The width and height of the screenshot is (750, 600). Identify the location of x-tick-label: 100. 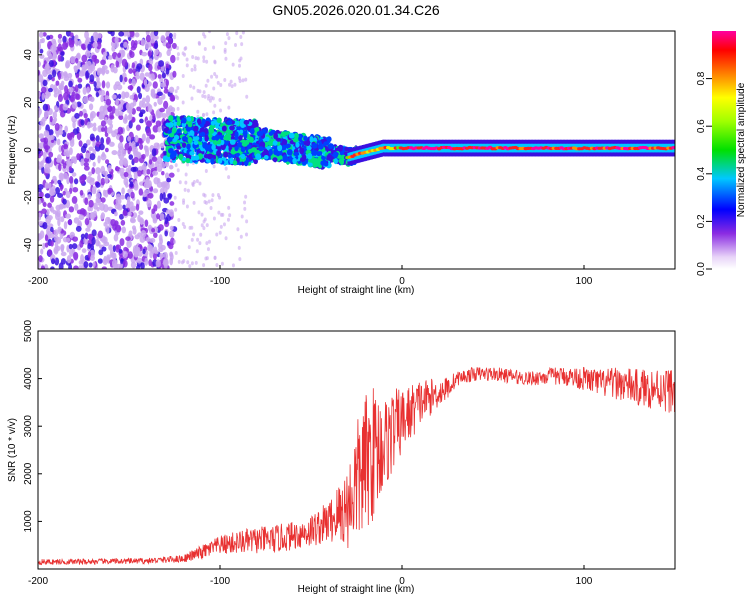
(584, 581).